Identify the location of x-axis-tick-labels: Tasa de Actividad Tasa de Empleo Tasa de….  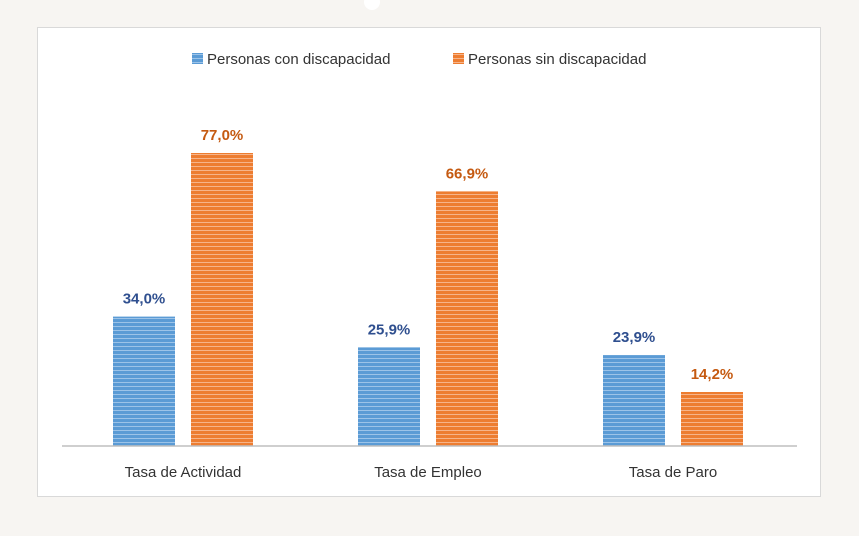
(421, 472).